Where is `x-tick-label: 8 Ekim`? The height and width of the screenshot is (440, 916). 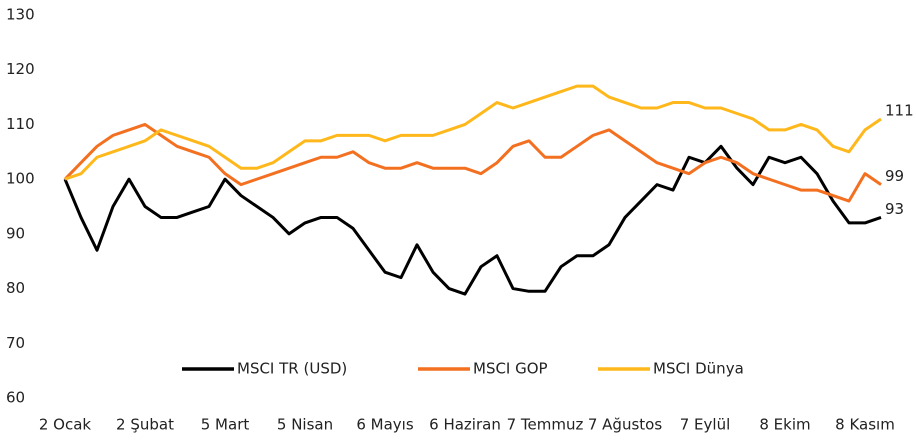 x-tick-label: 8 Ekim is located at coordinates (784, 425).